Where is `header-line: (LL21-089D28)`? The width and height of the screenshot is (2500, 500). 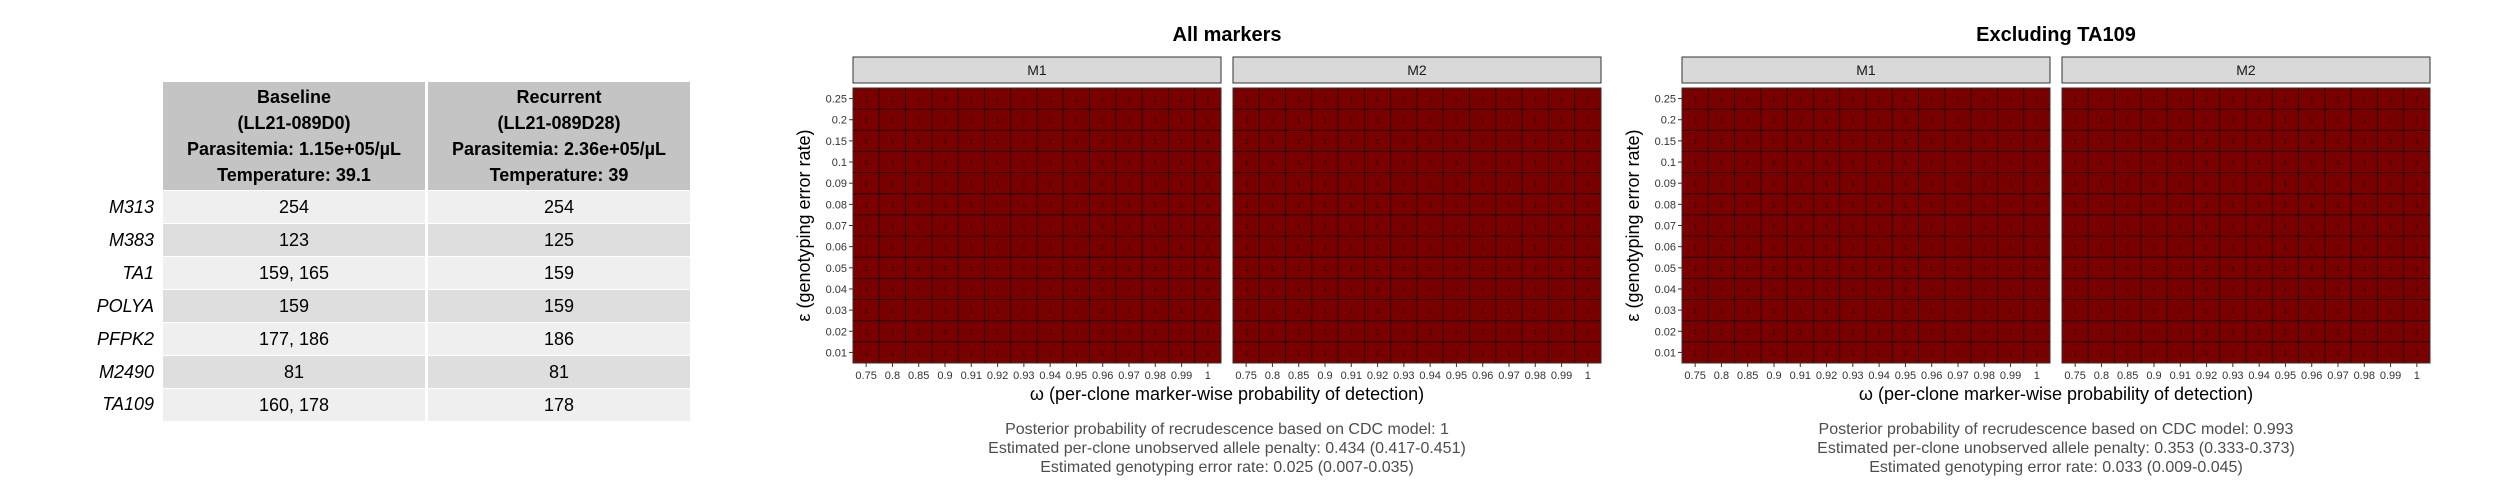 header-line: (LL21-089D28) is located at coordinates (559, 123).